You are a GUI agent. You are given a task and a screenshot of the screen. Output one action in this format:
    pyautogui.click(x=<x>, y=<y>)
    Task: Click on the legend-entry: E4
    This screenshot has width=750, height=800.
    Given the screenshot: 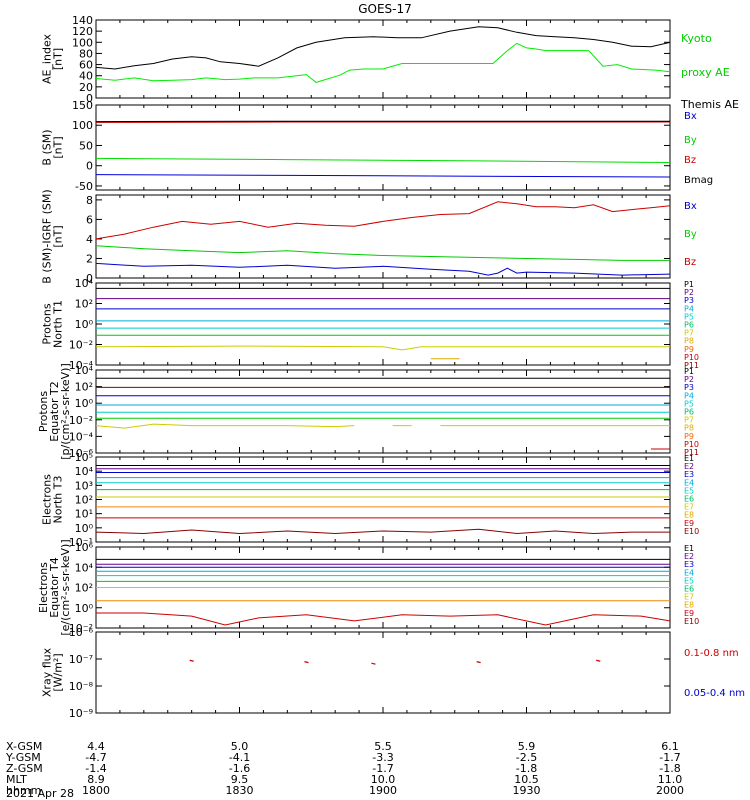 What is the action you would take?
    pyautogui.click(x=689, y=572)
    